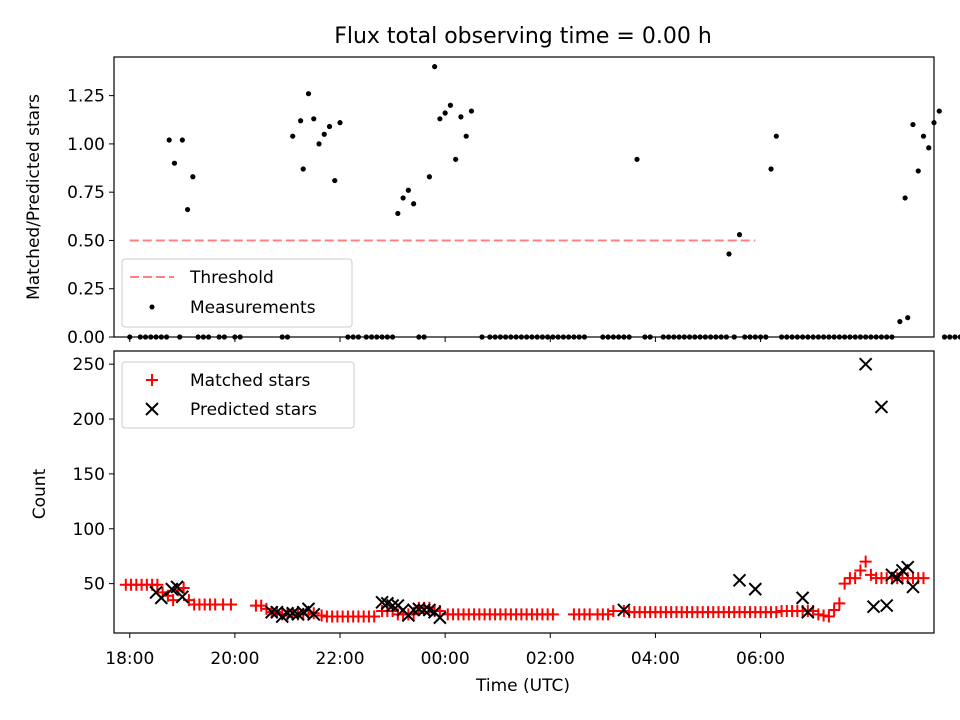  I want to click on count-ytick-label-4: 250, so click(89, 365).